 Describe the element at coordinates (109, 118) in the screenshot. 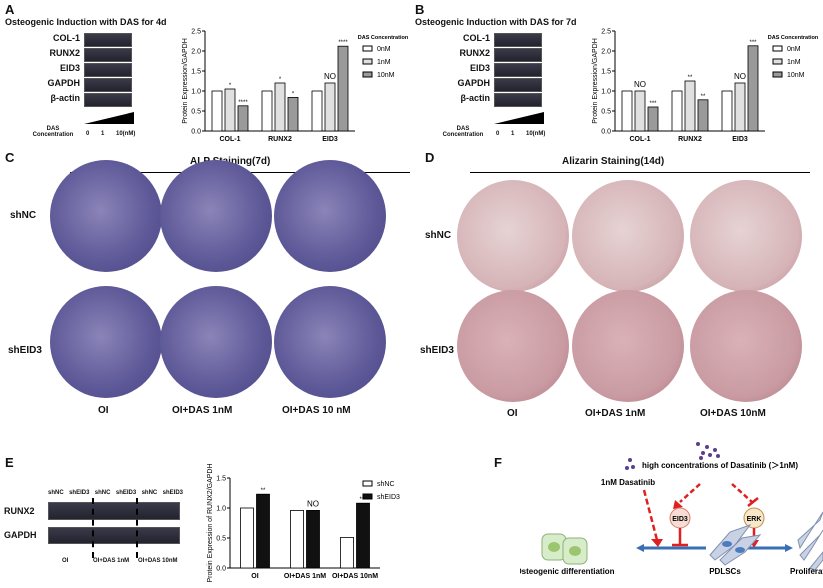

I see `dose-triangle-icon` at that location.